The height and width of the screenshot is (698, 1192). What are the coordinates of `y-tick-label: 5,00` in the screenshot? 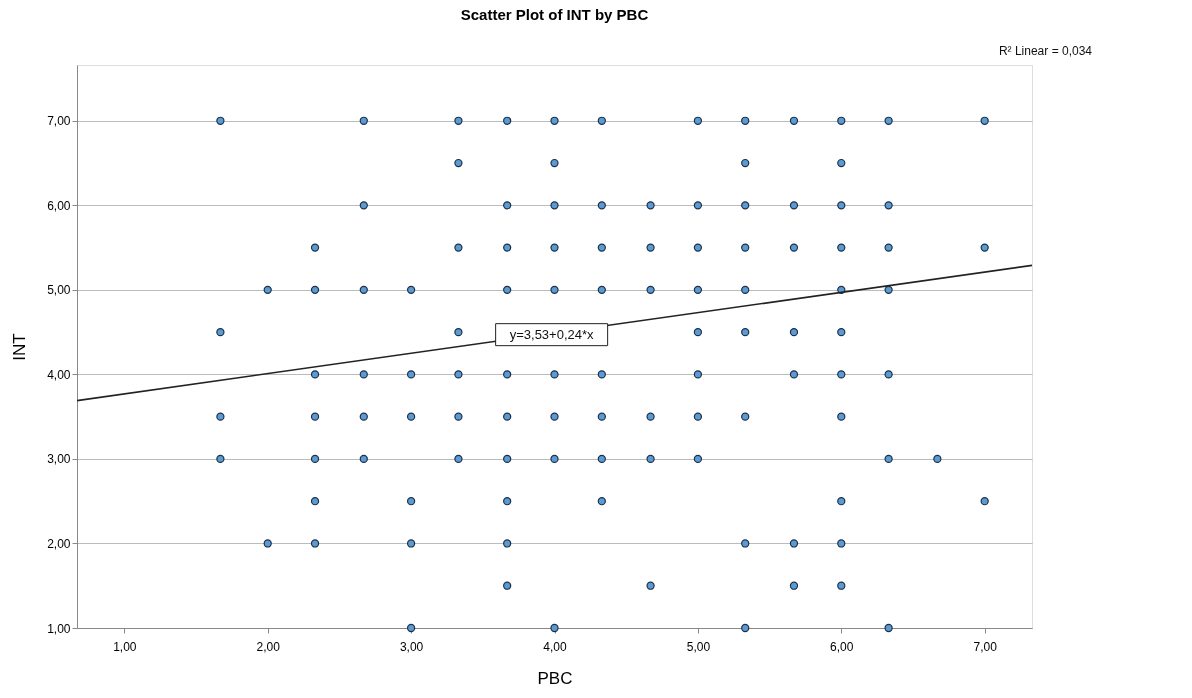 It's located at (59, 290).